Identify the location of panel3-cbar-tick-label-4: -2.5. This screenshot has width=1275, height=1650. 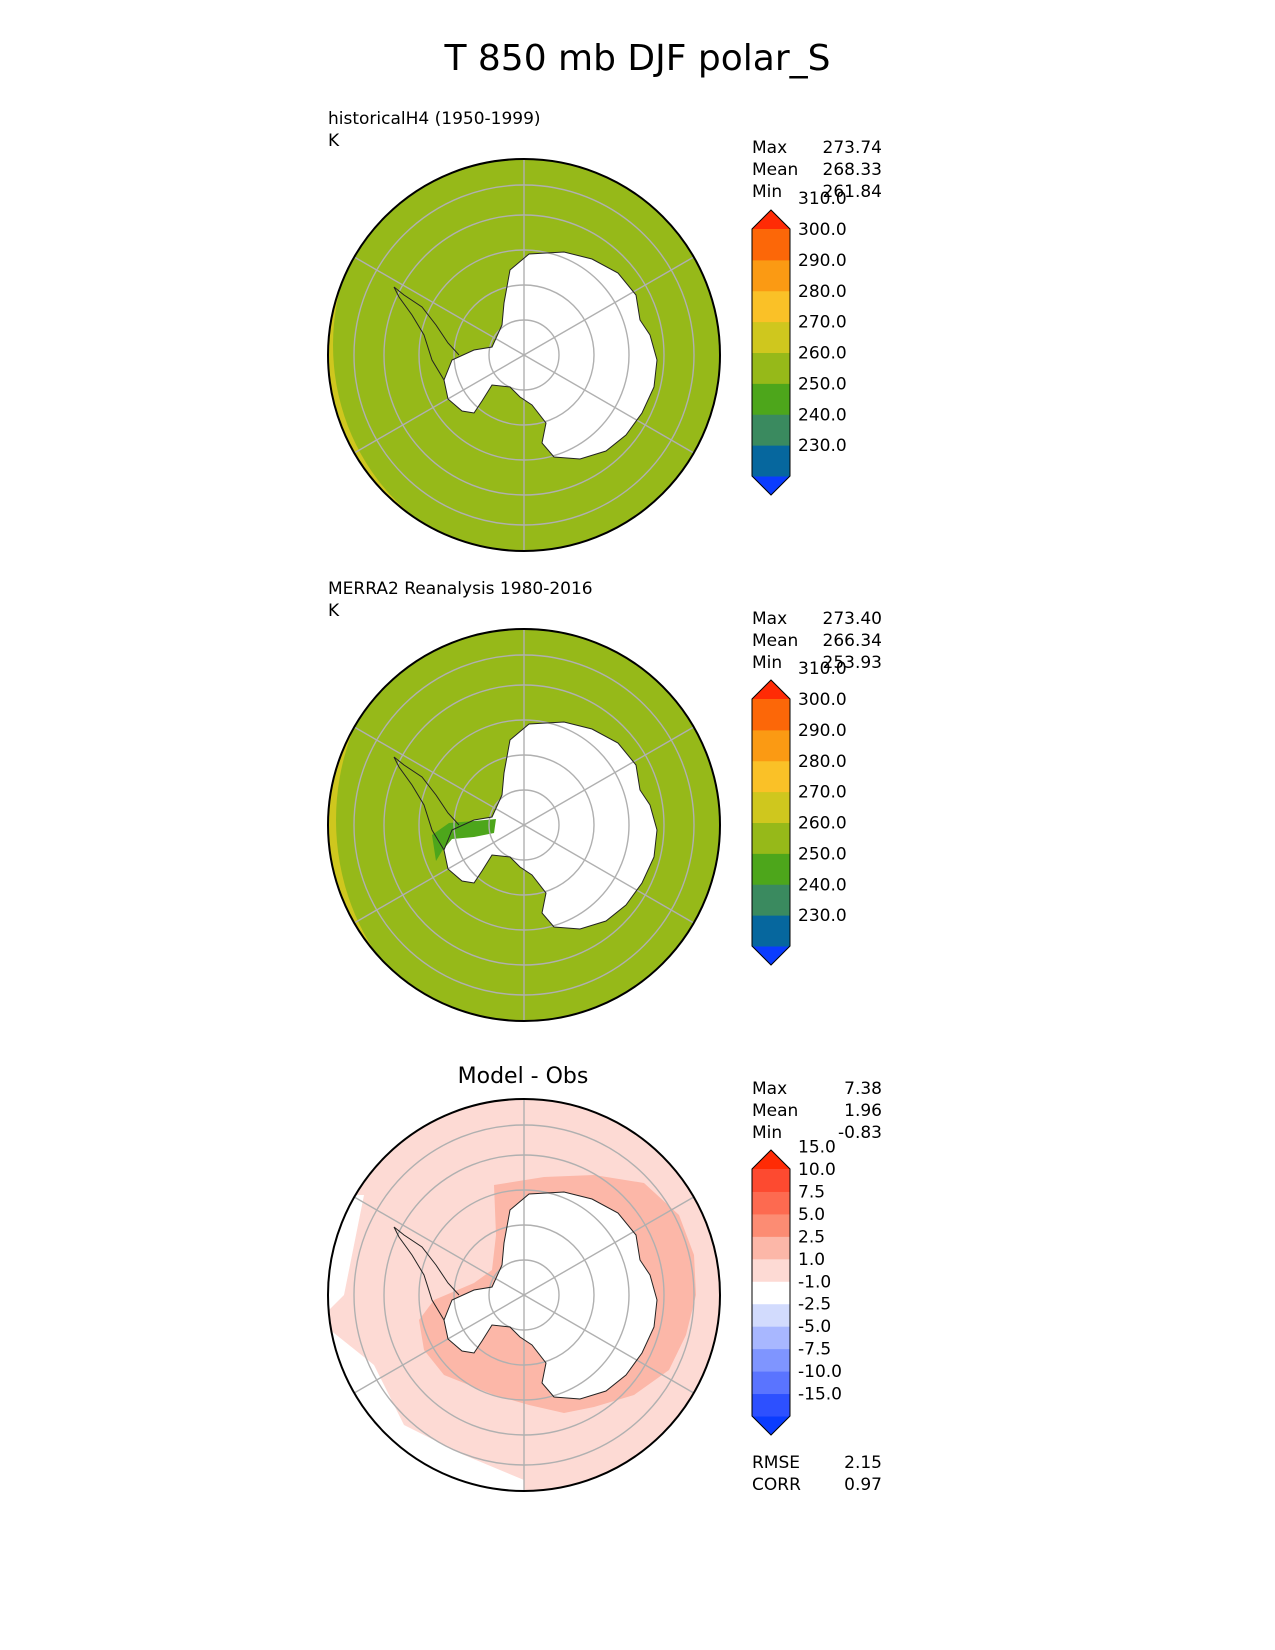
(814, 1305).